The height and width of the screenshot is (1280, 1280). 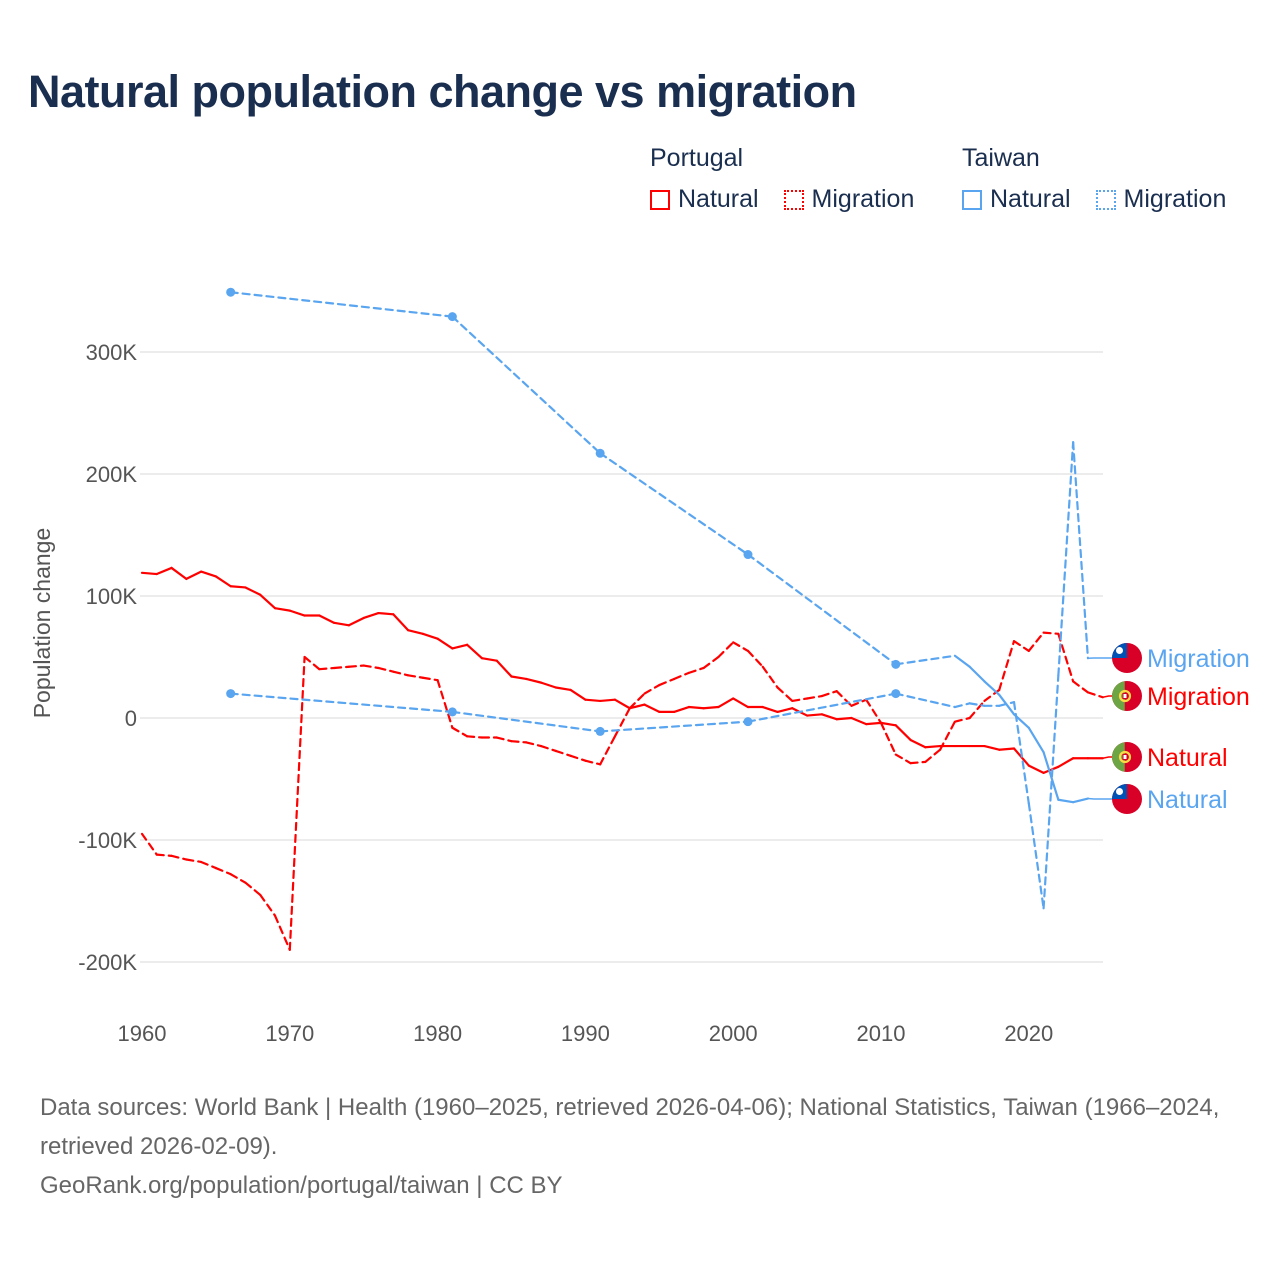 What do you see at coordinates (793, 199) in the screenshot?
I see `dotted-swatch-icon` at bounding box center [793, 199].